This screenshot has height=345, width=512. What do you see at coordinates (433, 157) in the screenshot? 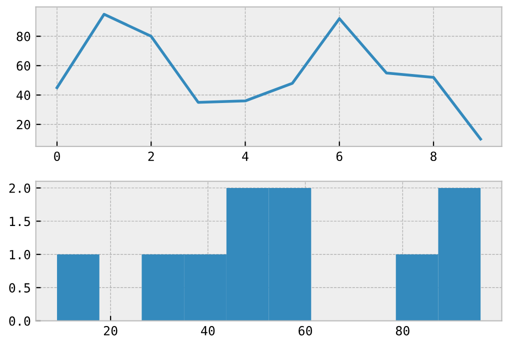
I see `x-tick-label: 8` at bounding box center [433, 157].